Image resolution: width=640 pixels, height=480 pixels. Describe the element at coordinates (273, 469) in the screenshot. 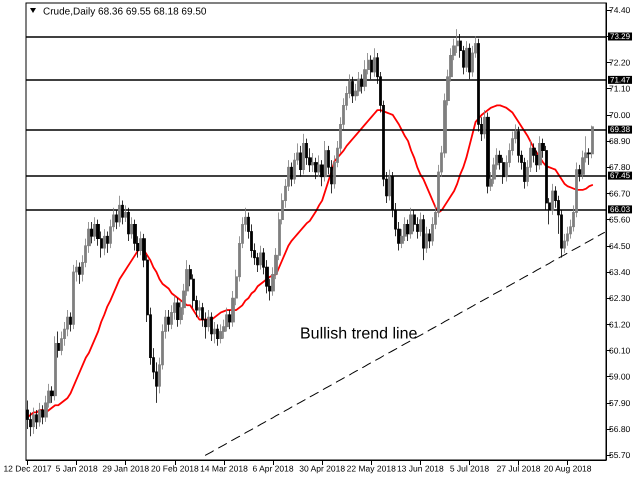

I see `x-tick-label: 6 Apr 2018` at that location.